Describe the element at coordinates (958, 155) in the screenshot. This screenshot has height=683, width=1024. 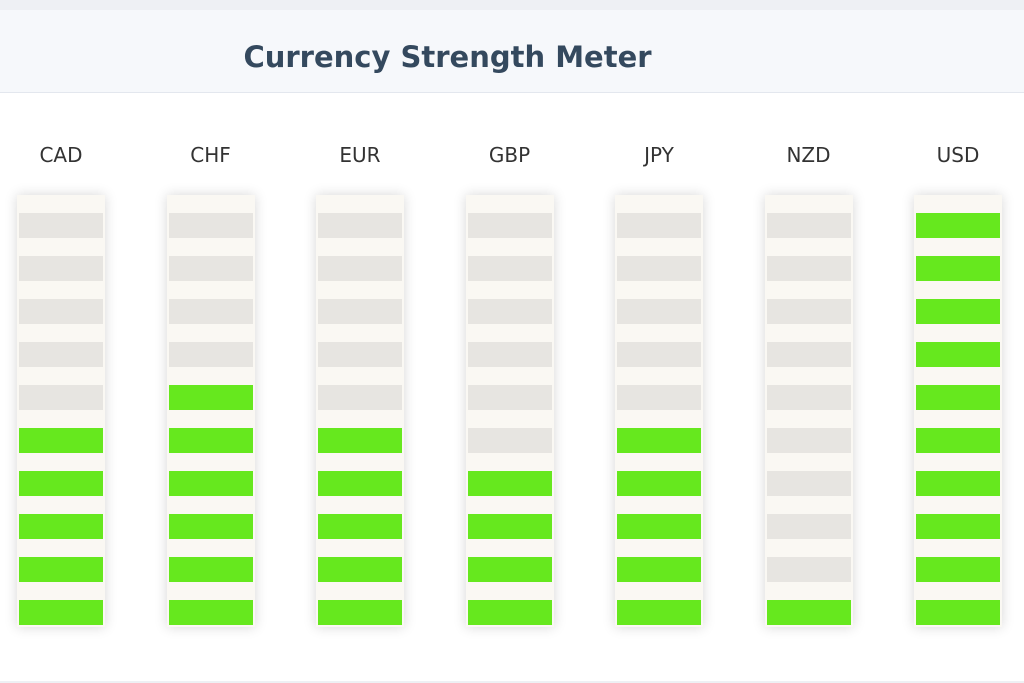
I see `currency-label: USD` at that location.